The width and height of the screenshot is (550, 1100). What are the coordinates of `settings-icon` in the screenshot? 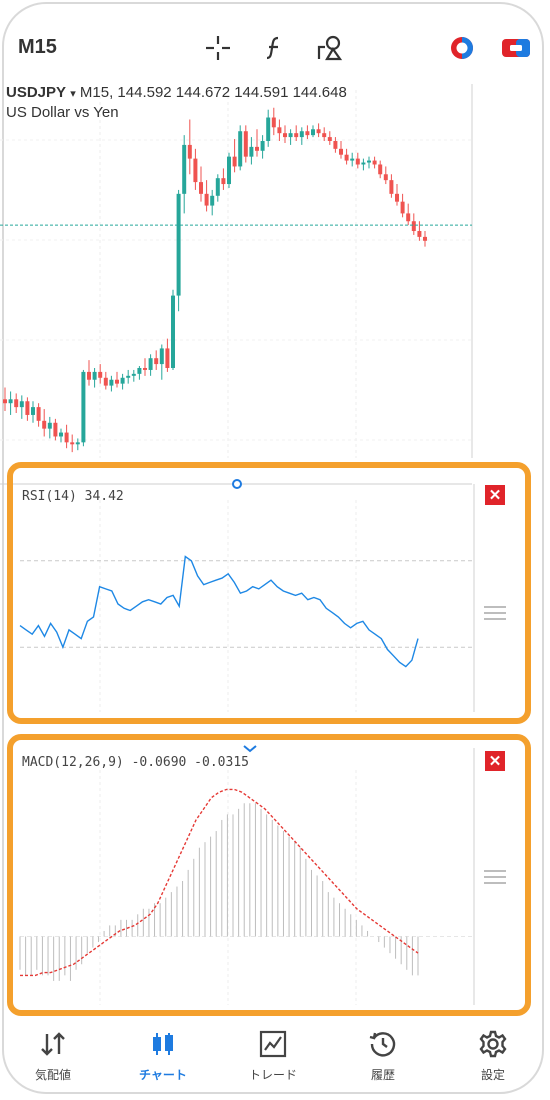 It's located at (493, 1044).